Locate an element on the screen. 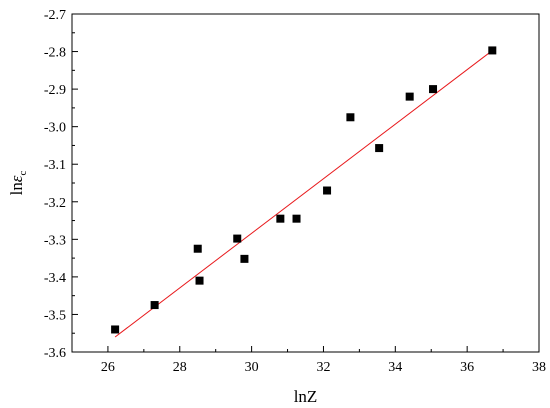 This screenshot has width=550, height=408. x-tick-label: 26 is located at coordinates (108, 367).